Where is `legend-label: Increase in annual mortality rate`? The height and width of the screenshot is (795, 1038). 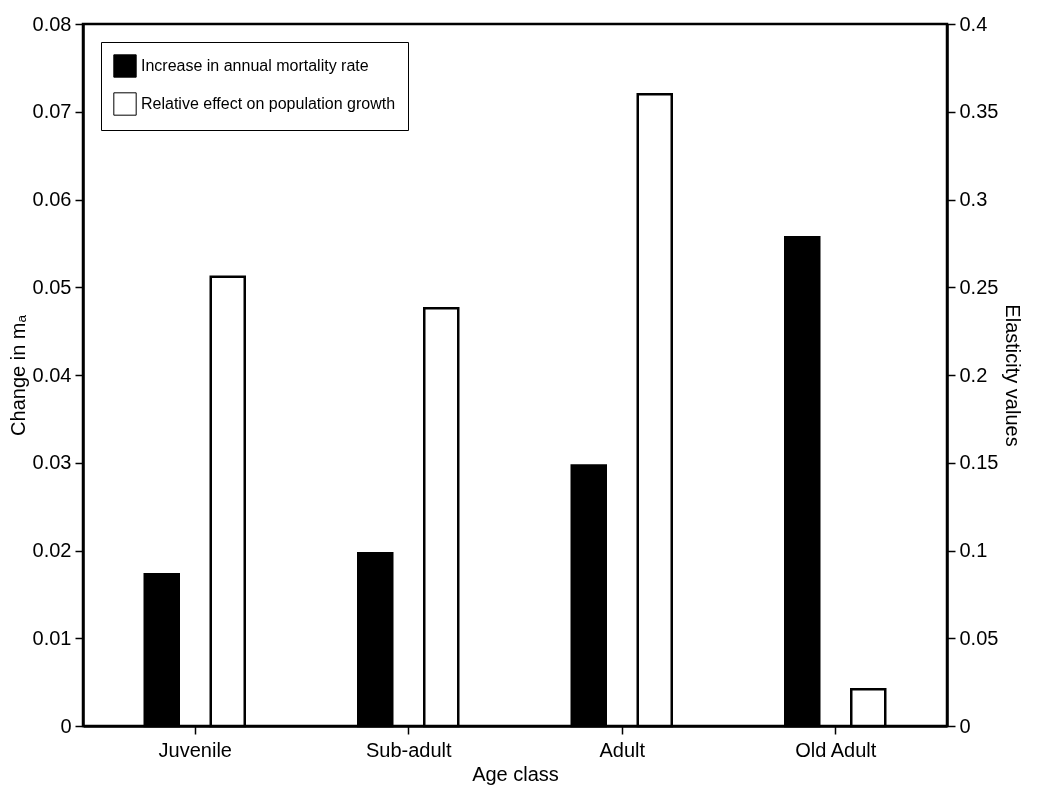 legend-label: Increase in annual mortality rate is located at coordinates (255, 65).